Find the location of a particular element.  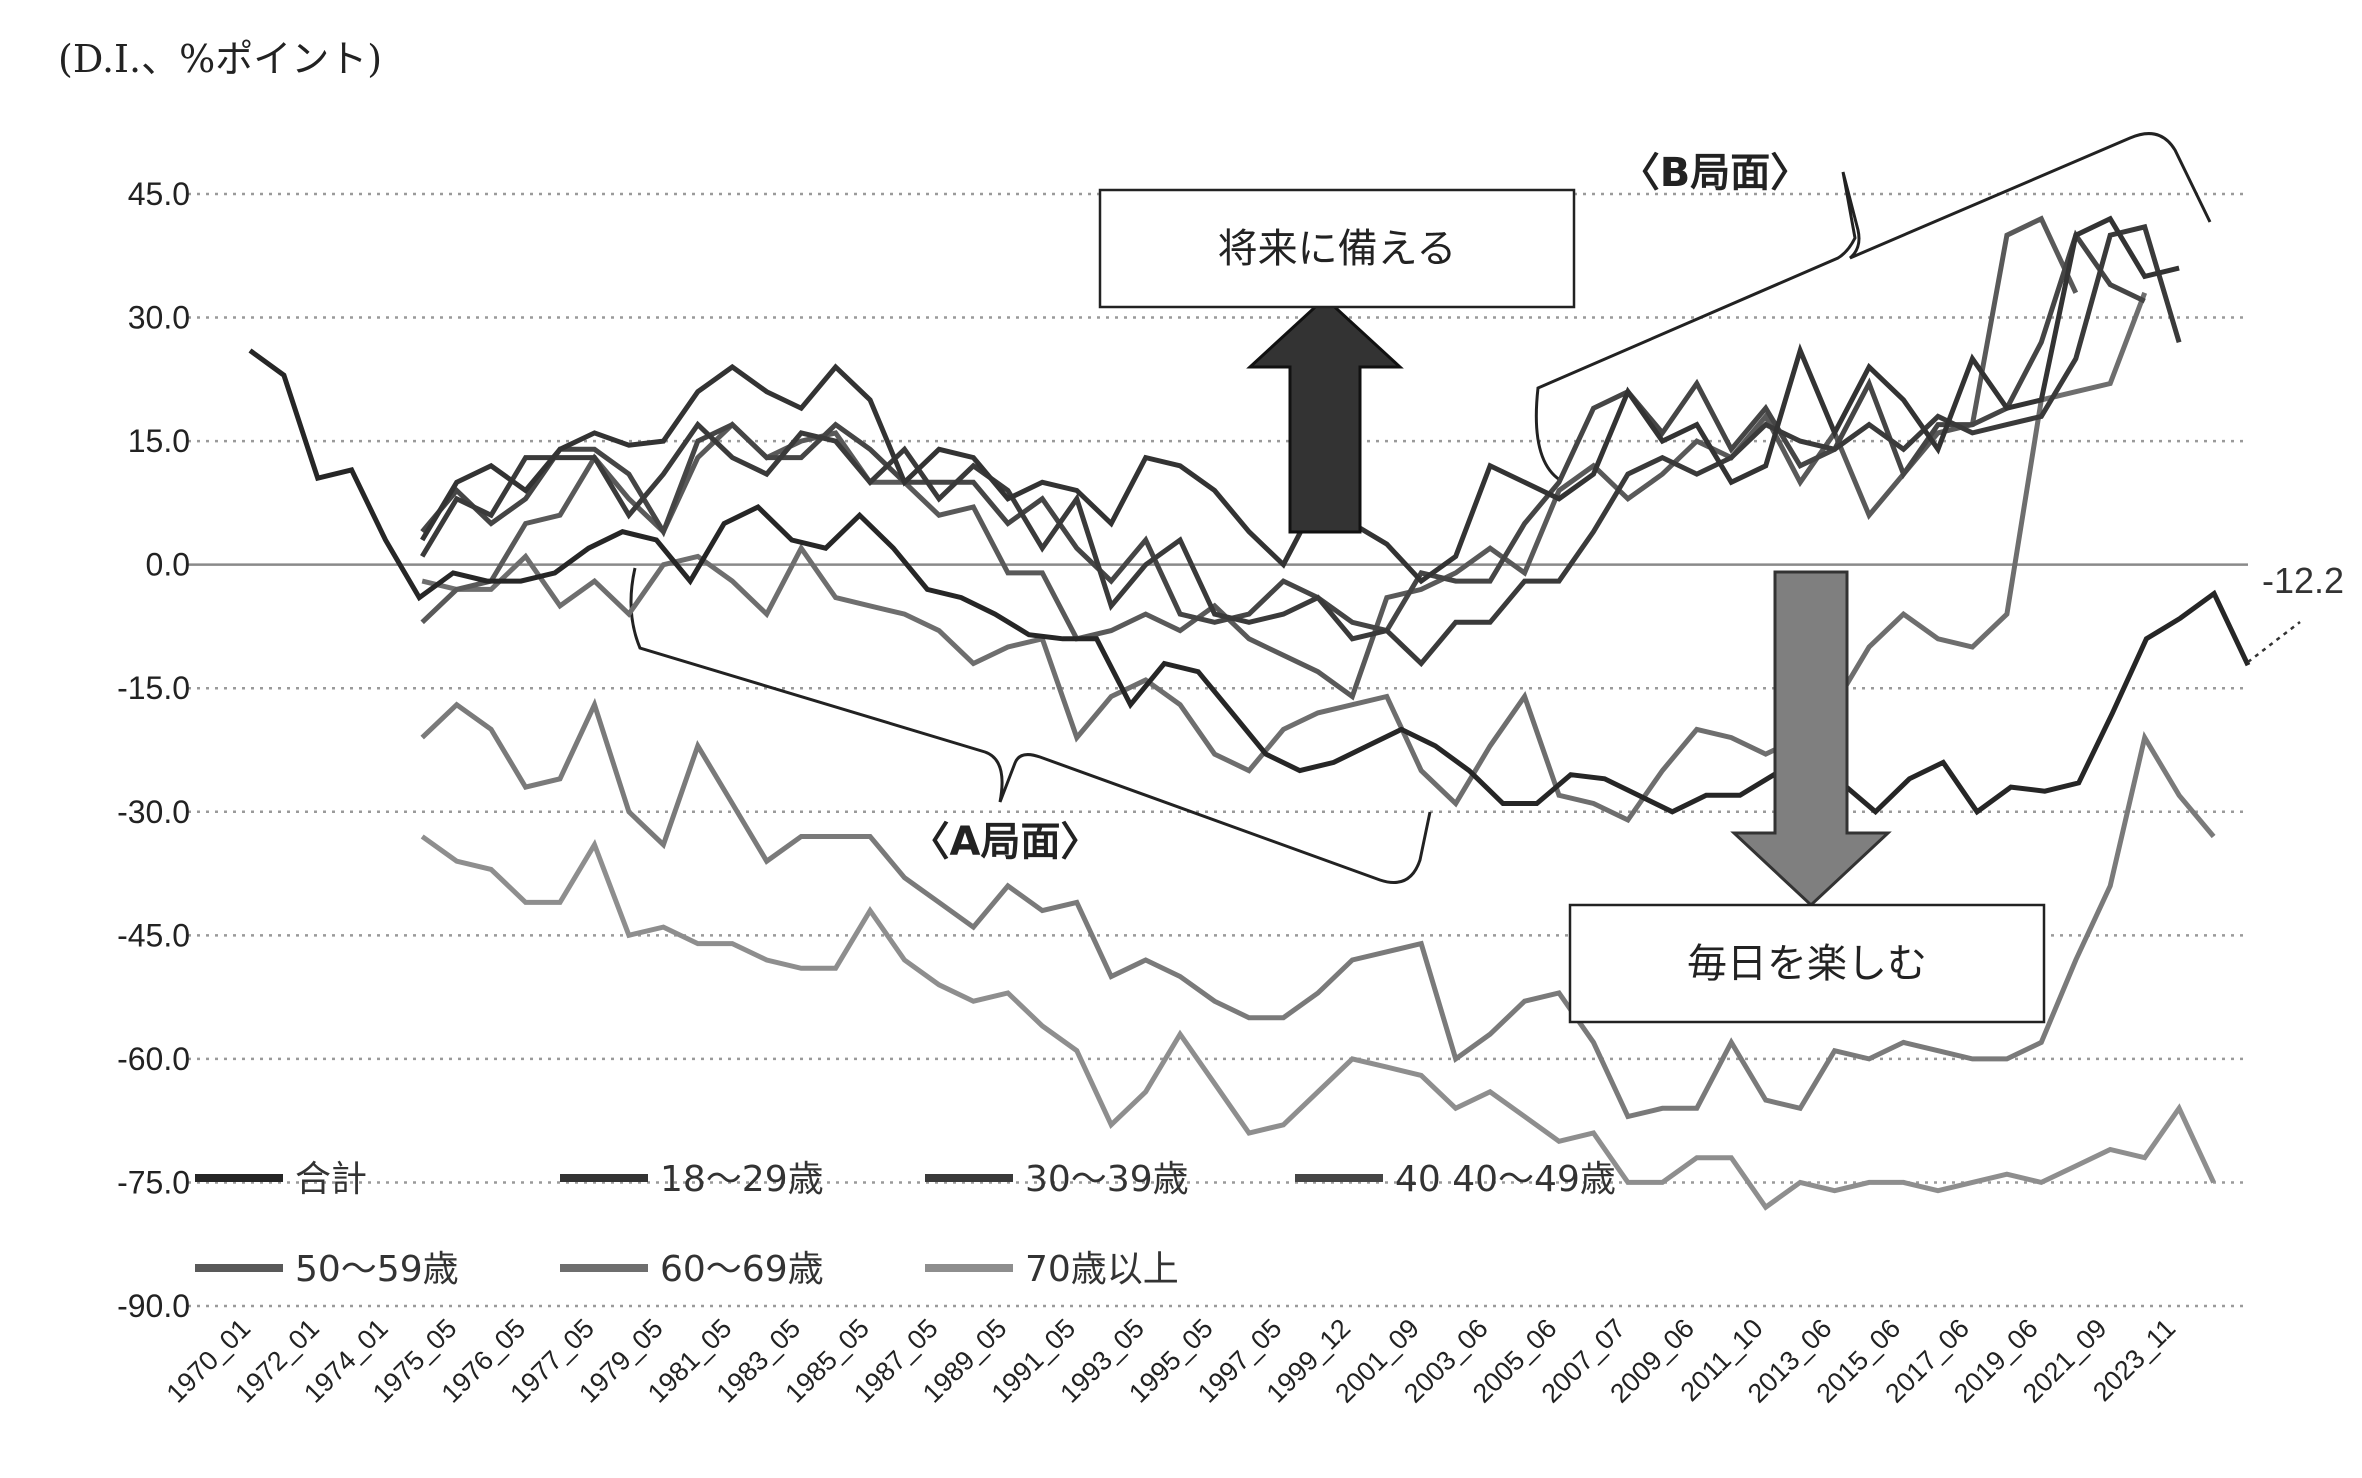

y-tick-label: -75.0 is located at coordinates (153, 1182).